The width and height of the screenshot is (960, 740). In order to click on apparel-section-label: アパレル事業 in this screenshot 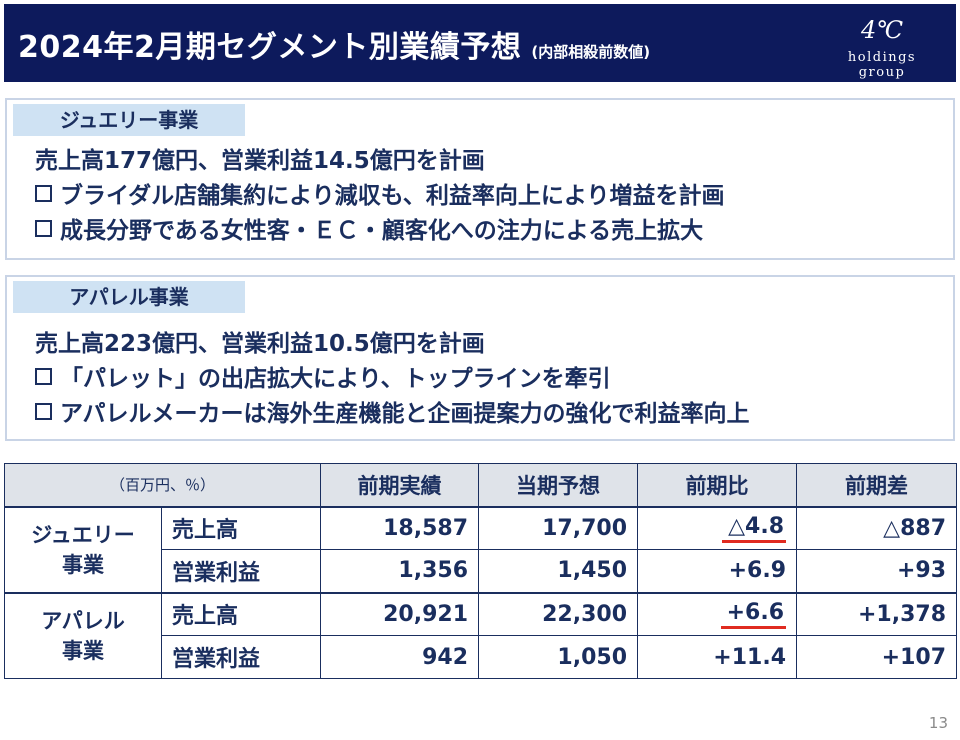, I will do `click(129, 297)`.